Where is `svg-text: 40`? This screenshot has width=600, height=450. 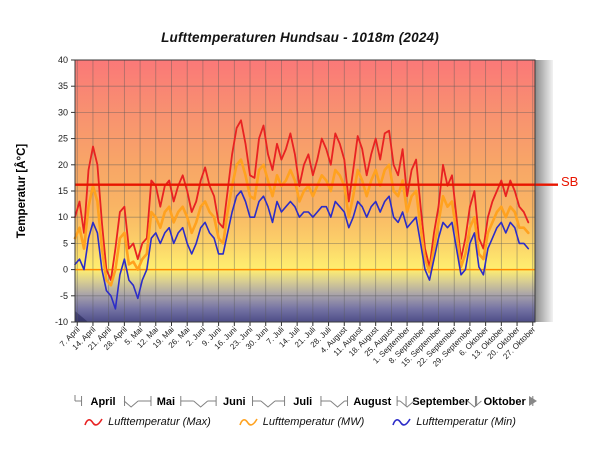
svg-text: 40 is located at coordinates (63, 60).